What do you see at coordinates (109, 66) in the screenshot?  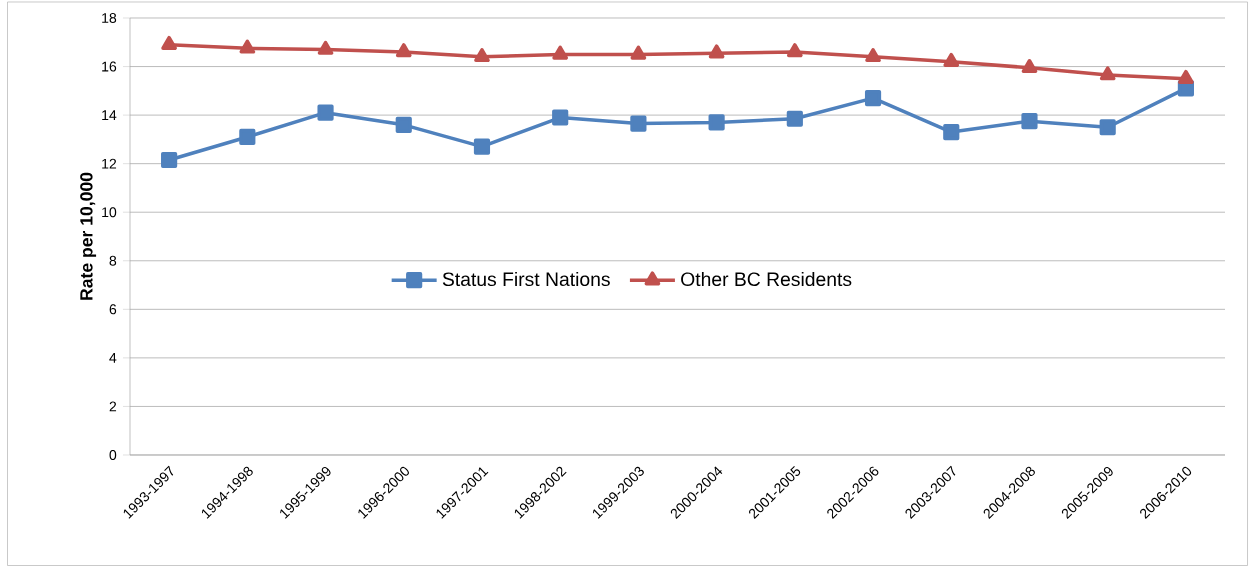 I see `y-tick-label: 16` at bounding box center [109, 66].